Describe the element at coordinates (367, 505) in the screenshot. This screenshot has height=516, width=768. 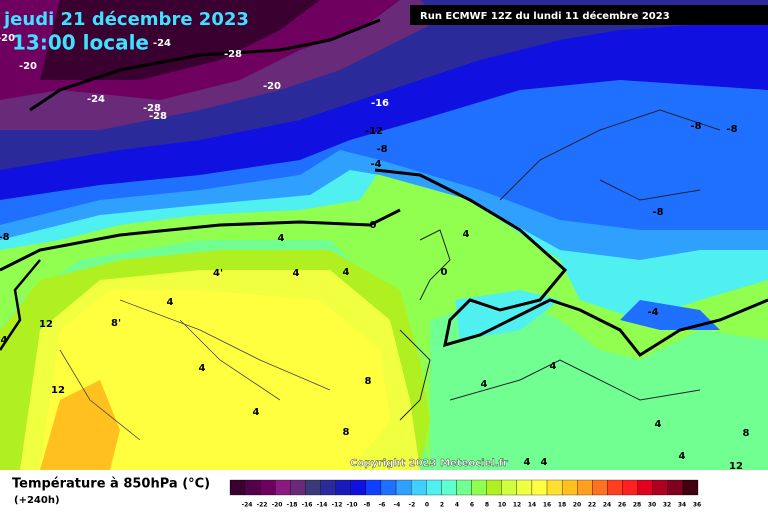
I see `scale-label: -8` at that location.